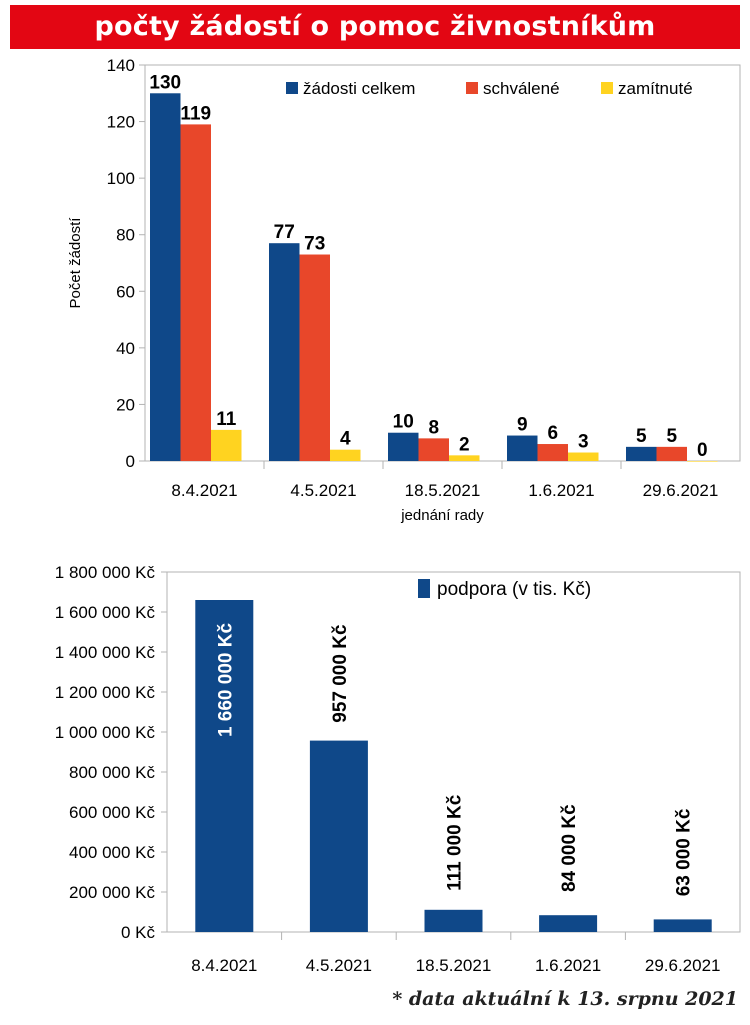  What do you see at coordinates (225, 680) in the screenshot?
I see `data-label: 1 660 000 Kč` at bounding box center [225, 680].